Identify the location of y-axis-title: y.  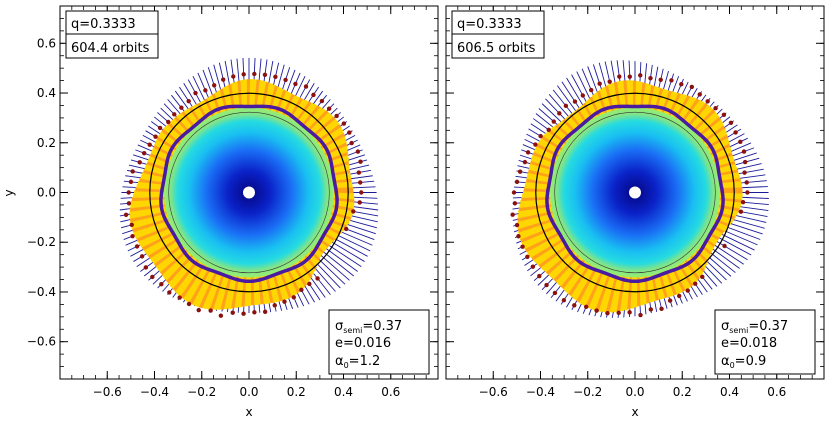
(9, 192).